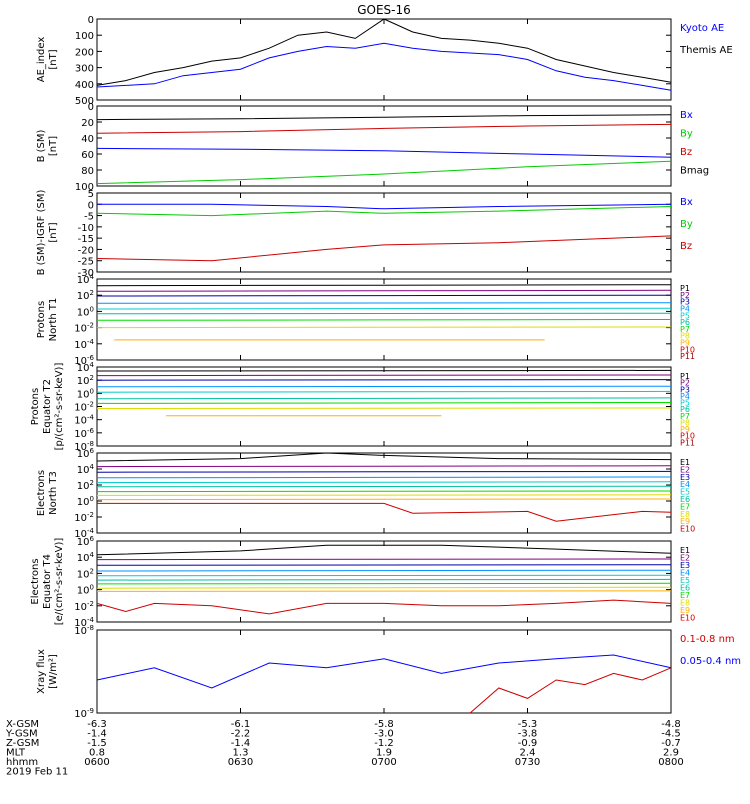  Describe the element at coordinates (685, 389) in the screenshot. I see `panel-5-legend-P3: P3` at that location.